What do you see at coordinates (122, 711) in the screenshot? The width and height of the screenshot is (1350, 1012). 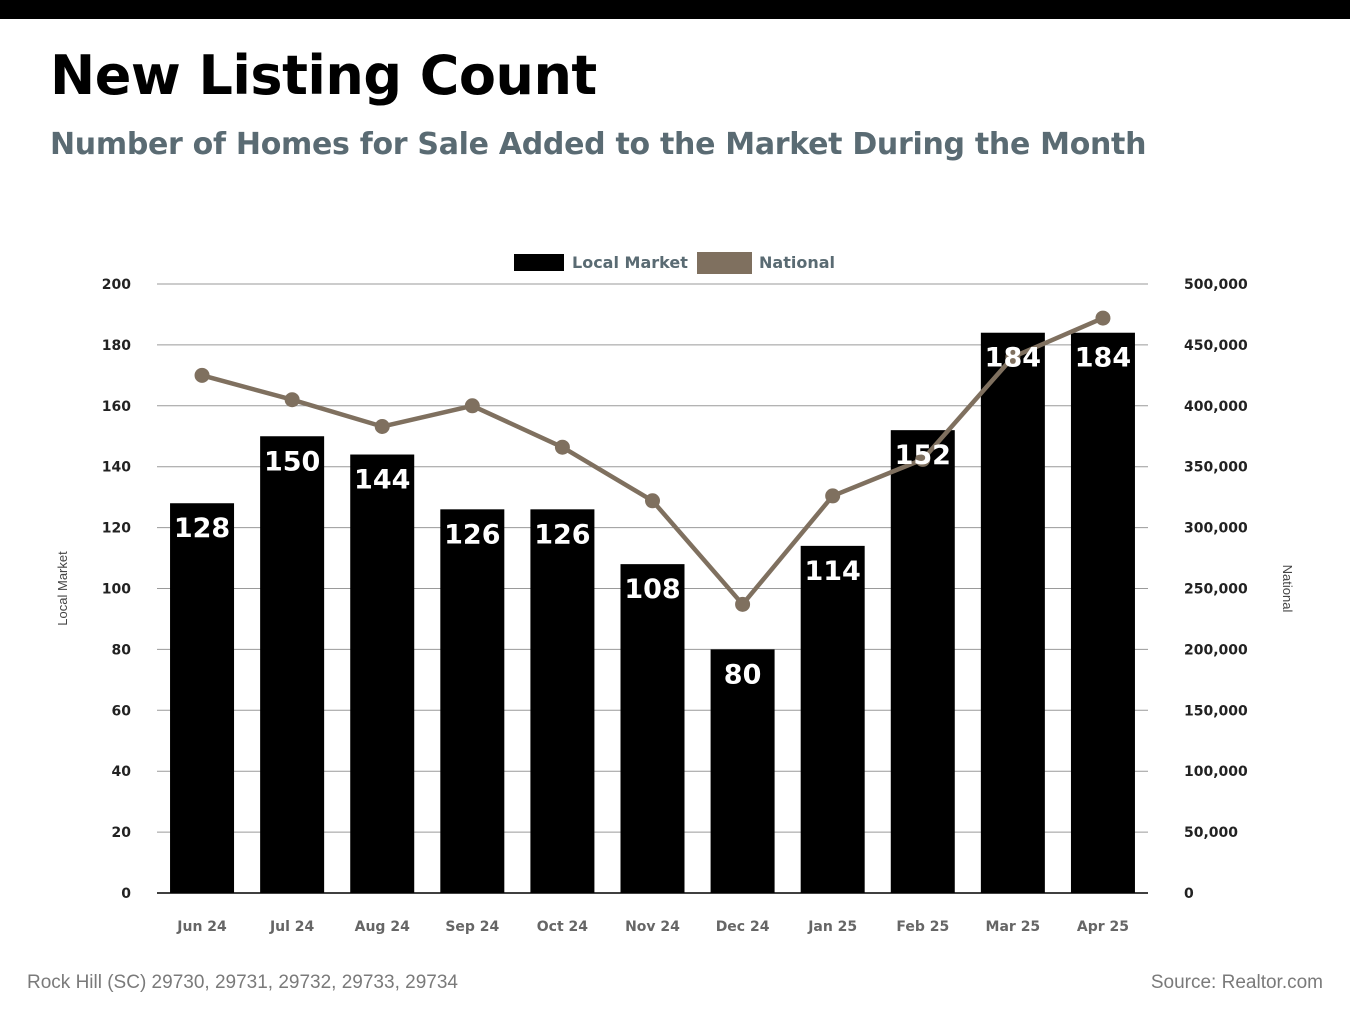 I see `y-tick-label: 60` at bounding box center [122, 711].